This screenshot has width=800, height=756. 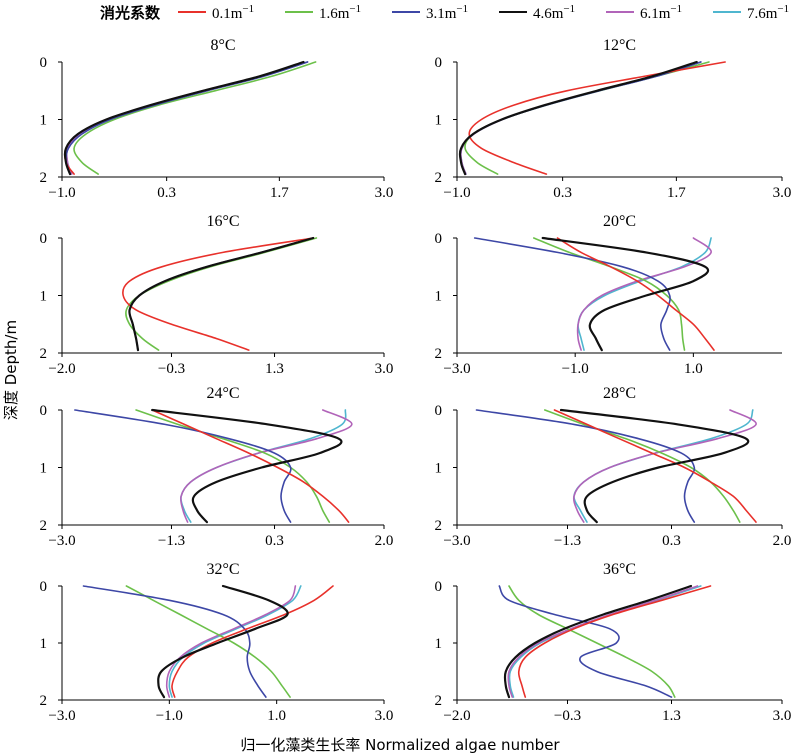 I want to click on y-axis-title: 深度 Depth/m, so click(x=11, y=370).